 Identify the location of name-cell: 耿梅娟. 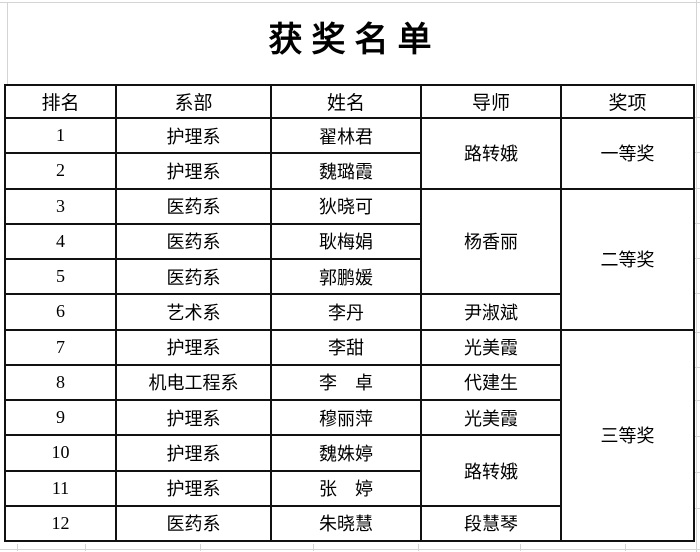
(346, 241).